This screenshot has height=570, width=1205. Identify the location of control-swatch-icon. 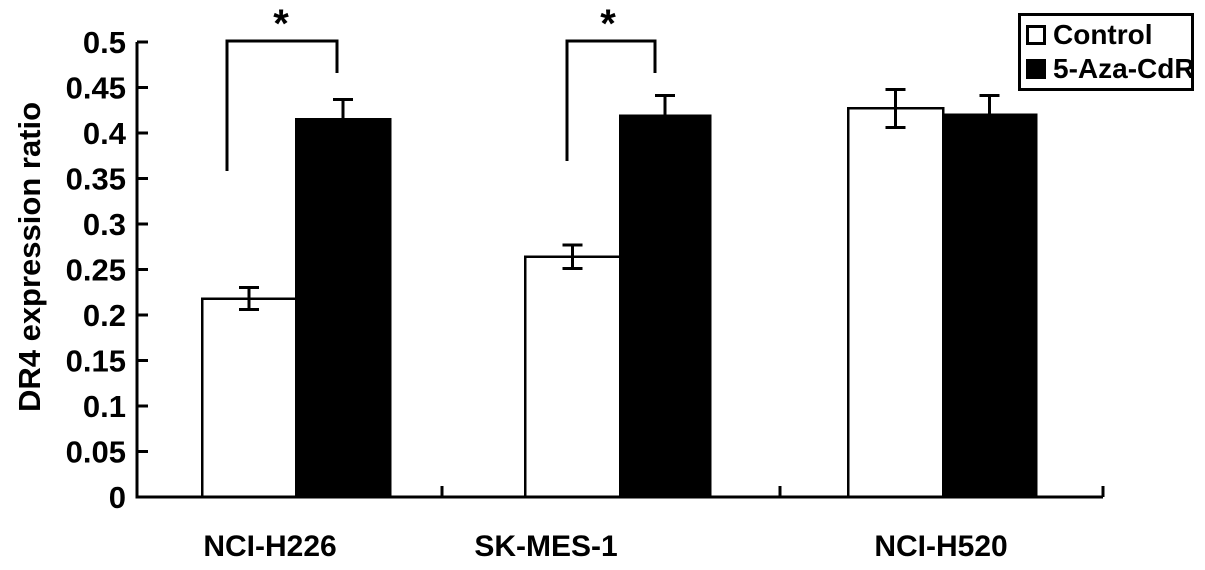
(1036, 35).